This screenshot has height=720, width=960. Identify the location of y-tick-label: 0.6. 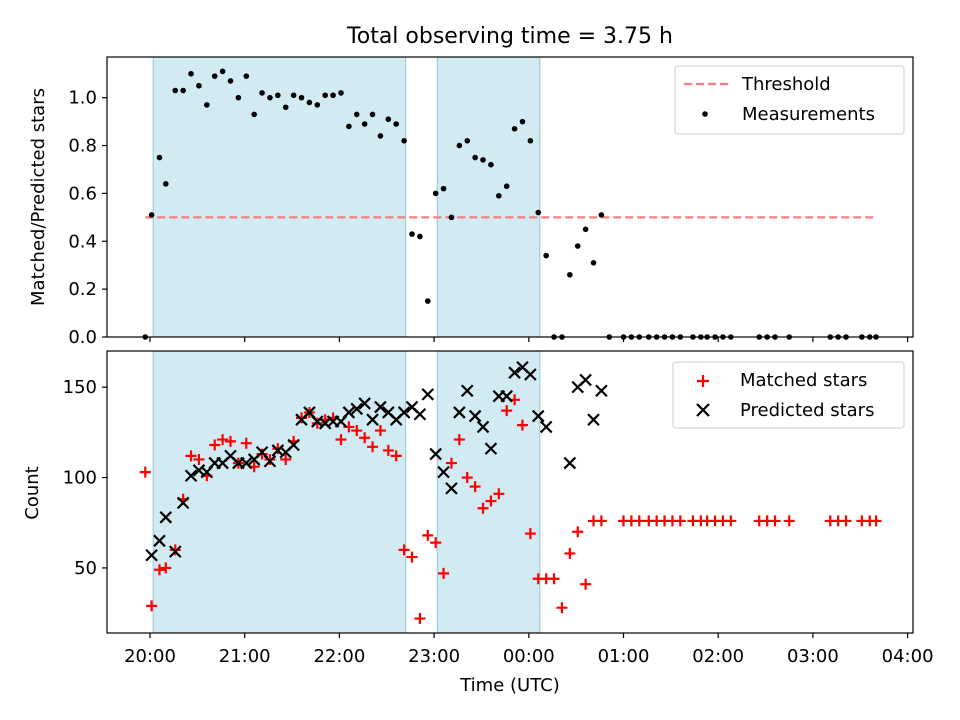
(82, 193).